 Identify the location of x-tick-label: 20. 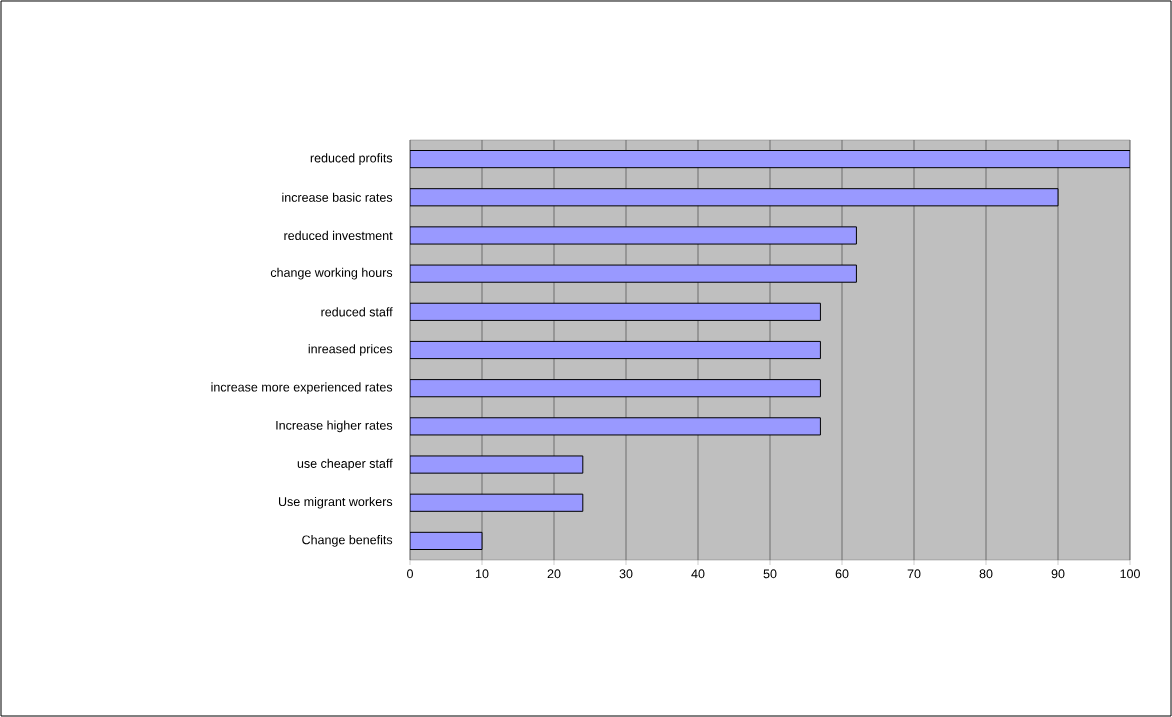
(554, 574).